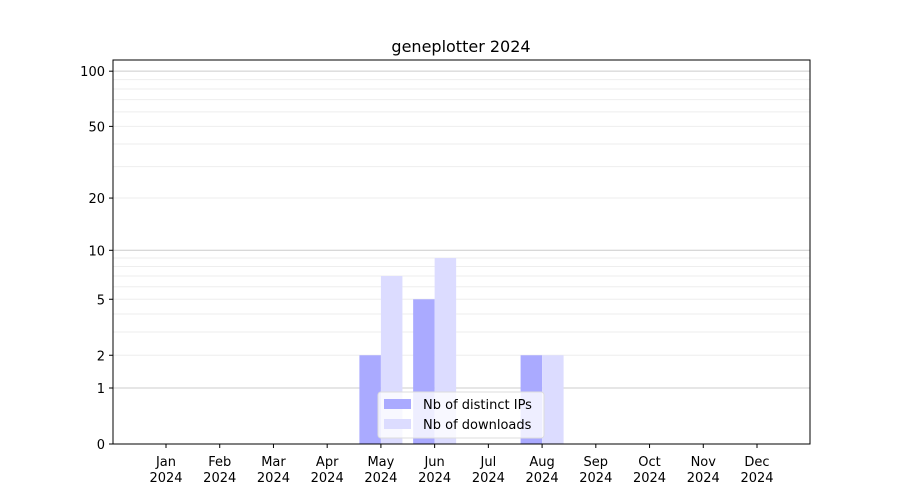  What do you see at coordinates (595, 470) in the screenshot?
I see `x-tick-label: Sep 2024` at bounding box center [595, 470].